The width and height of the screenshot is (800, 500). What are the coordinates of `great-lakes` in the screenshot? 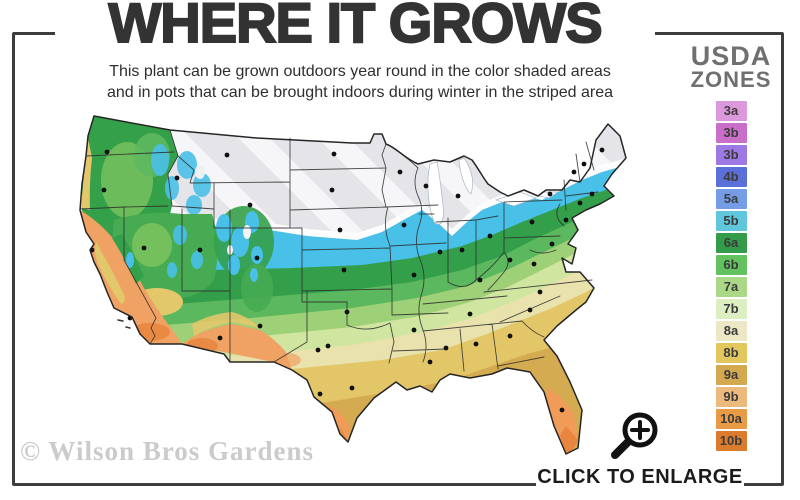 It's located at (493, 191).